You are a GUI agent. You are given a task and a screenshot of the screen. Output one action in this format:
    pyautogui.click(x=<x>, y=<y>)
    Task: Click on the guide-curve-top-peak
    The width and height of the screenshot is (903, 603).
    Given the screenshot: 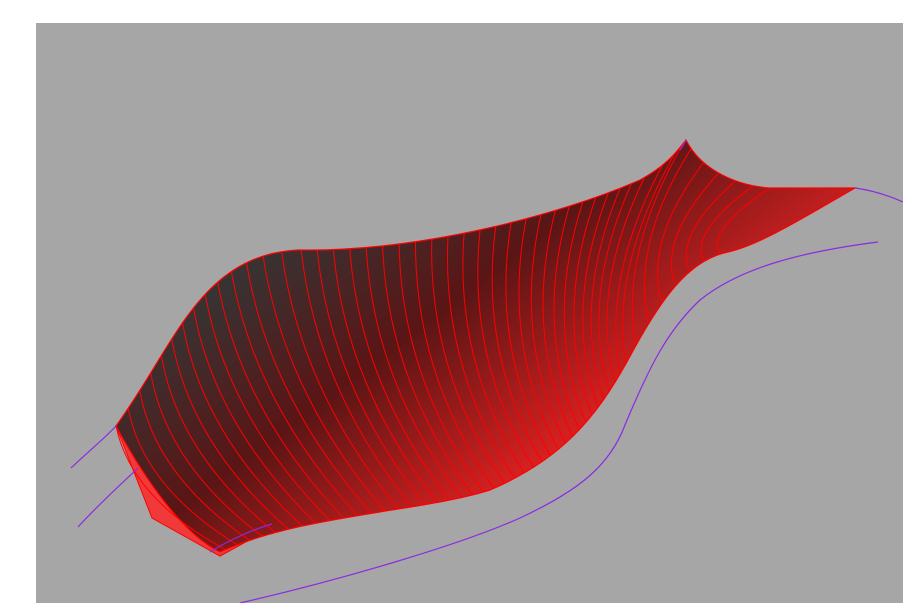 What is the action you would take?
    pyautogui.click(x=683, y=145)
    